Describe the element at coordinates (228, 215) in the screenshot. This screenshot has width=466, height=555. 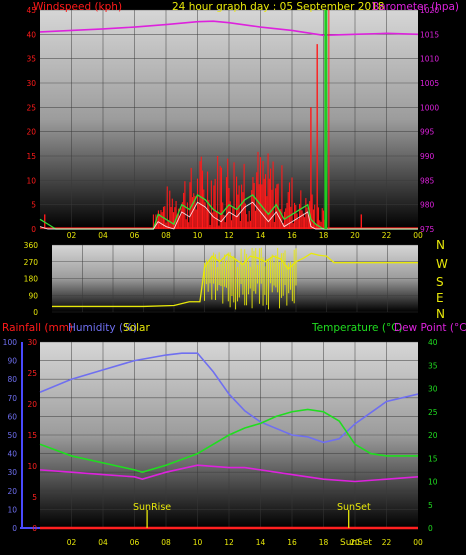
I see `wind-speed-line` at that location.